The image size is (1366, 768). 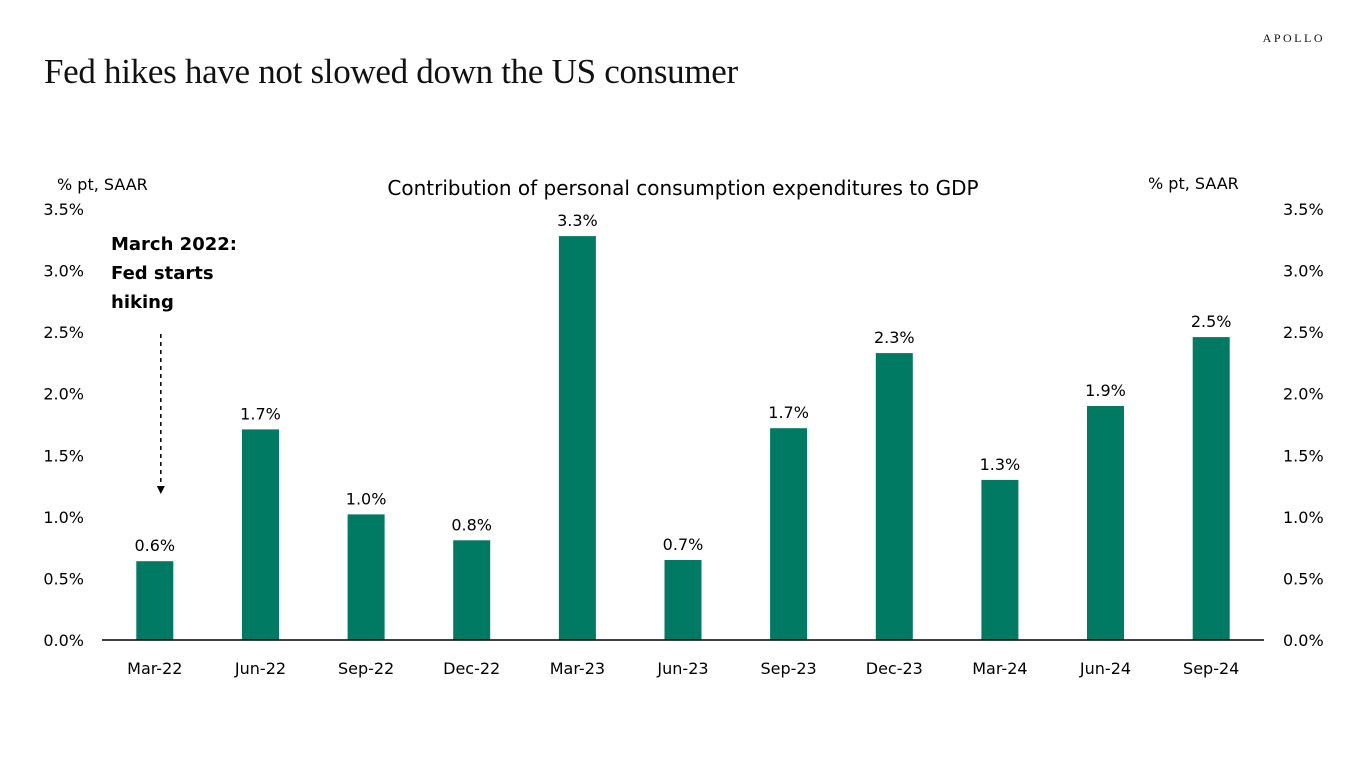 What do you see at coordinates (63, 425) in the screenshot?
I see `left-axis: 0.0% 0.5% 1.0% 1.5% 2.0% 2.5% 3.0% 3.5%` at bounding box center [63, 425].